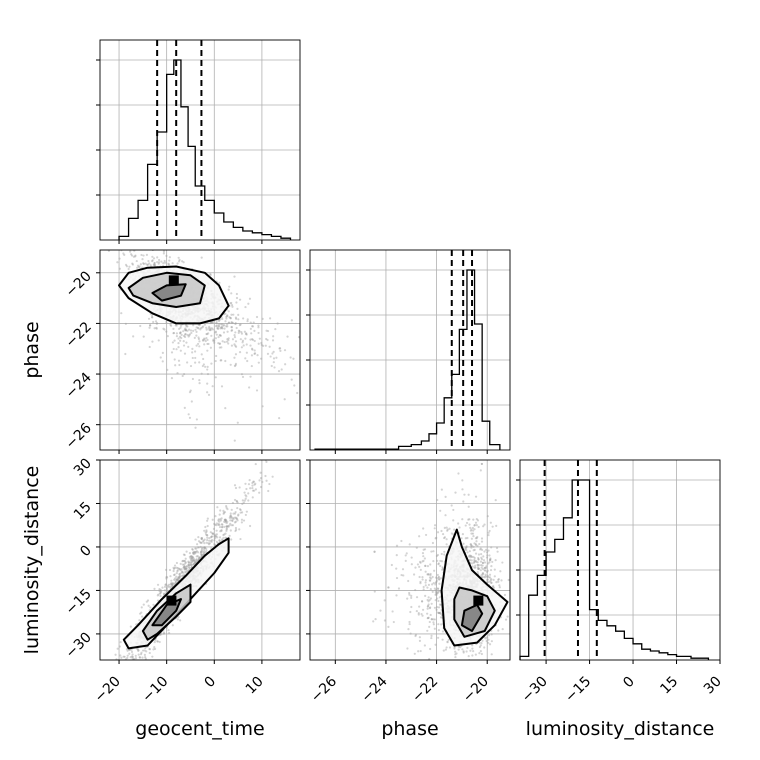 The width and height of the screenshot is (760, 760). What do you see at coordinates (186, 343) in the screenshot?
I see `panel-phase-vs-geocent_time: −26−24−22−20` at bounding box center [186, 343].